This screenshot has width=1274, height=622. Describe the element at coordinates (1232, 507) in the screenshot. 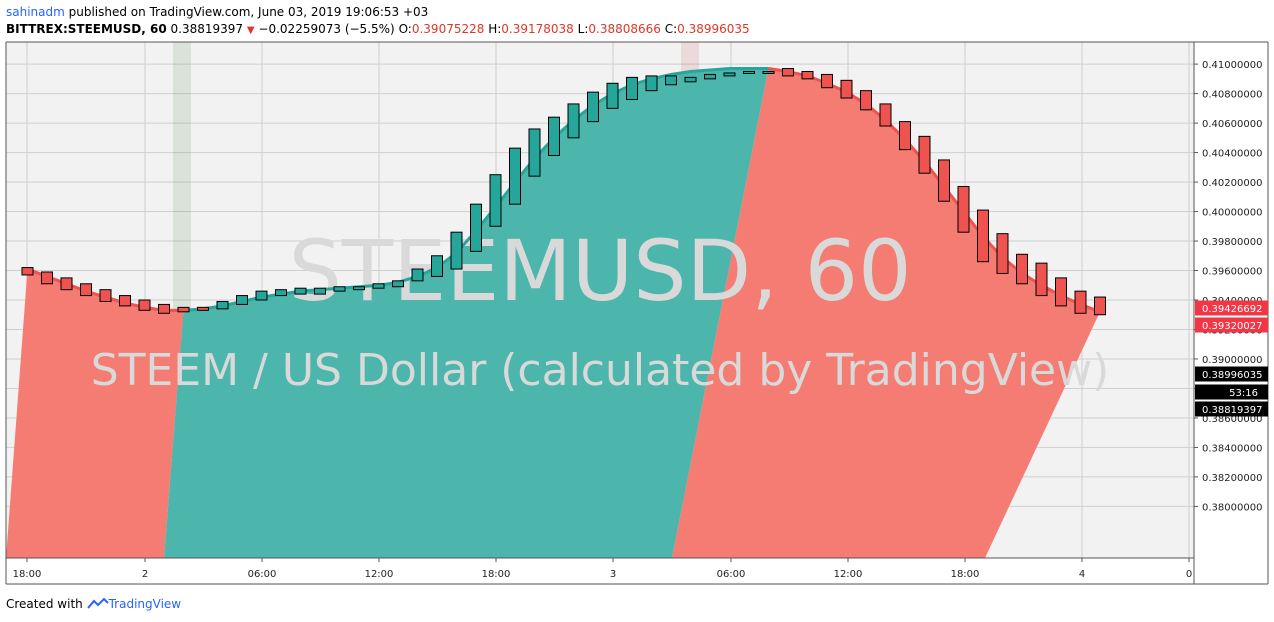

I see `y-tick-label: 0.38000000` at that location.